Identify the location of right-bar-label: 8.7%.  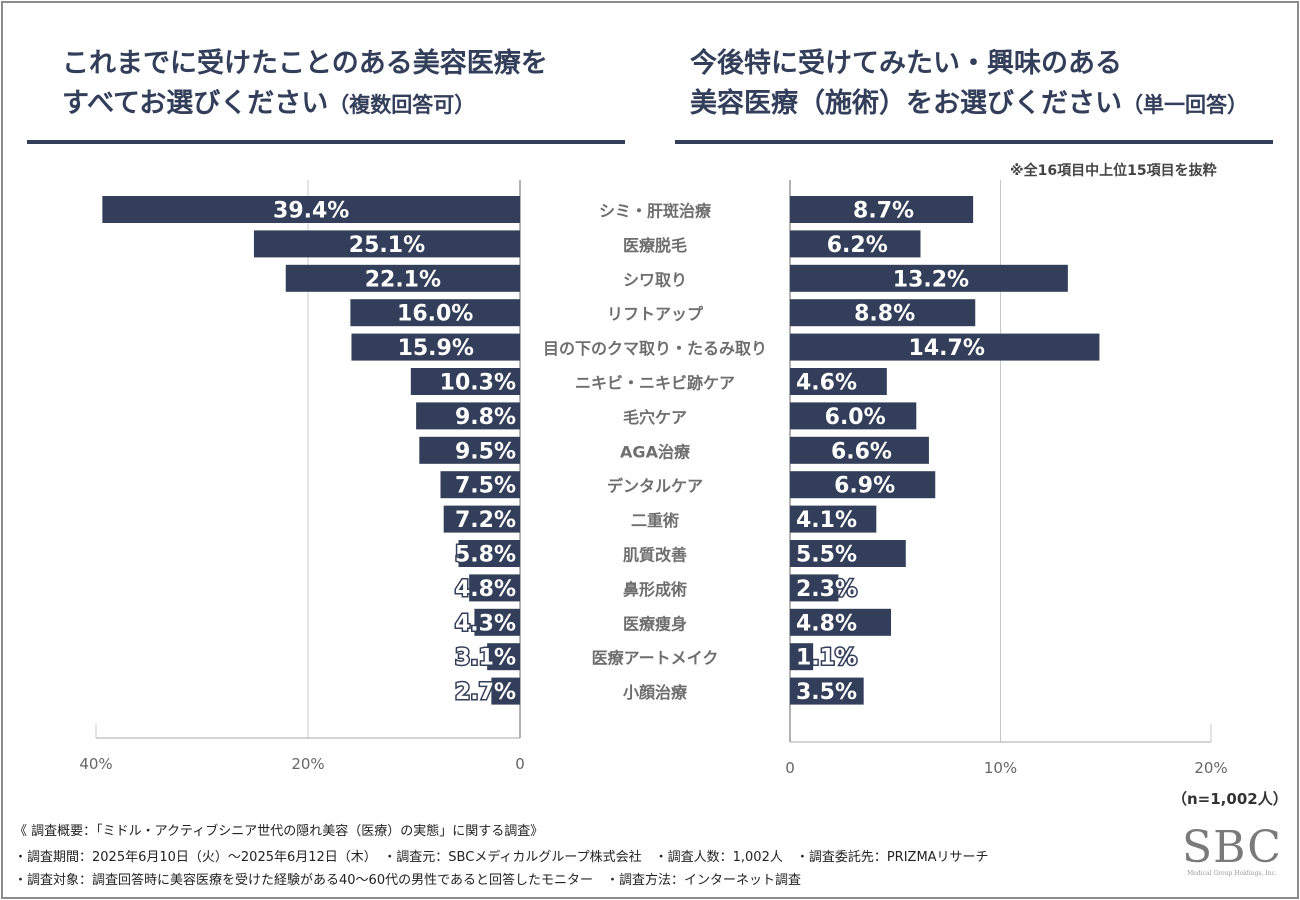
(883, 211).